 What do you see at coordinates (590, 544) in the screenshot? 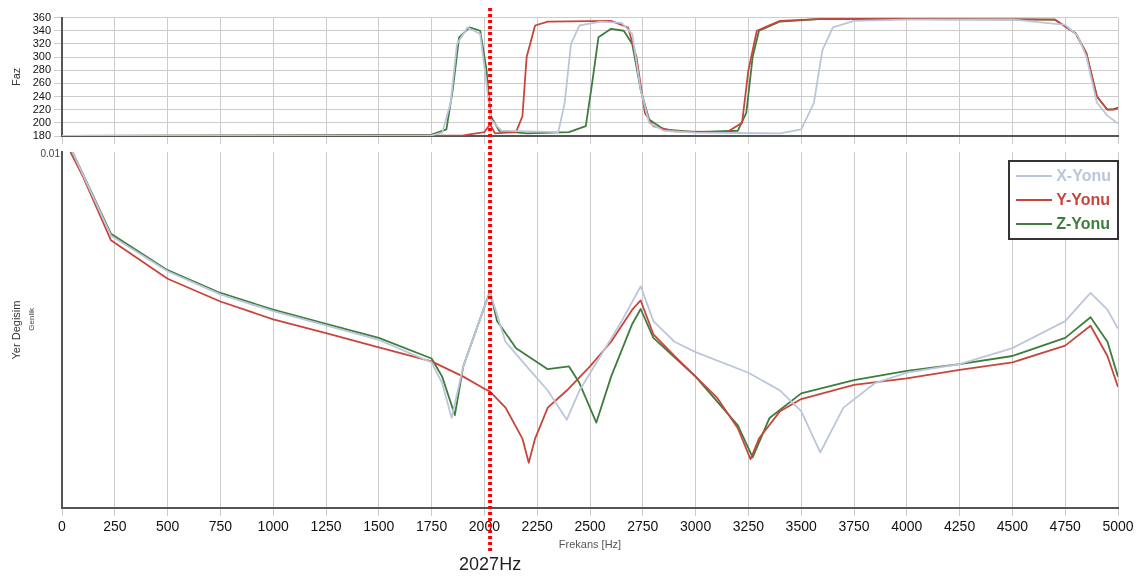
I see `x-axis-title: Frekans [Hz]` at bounding box center [590, 544].